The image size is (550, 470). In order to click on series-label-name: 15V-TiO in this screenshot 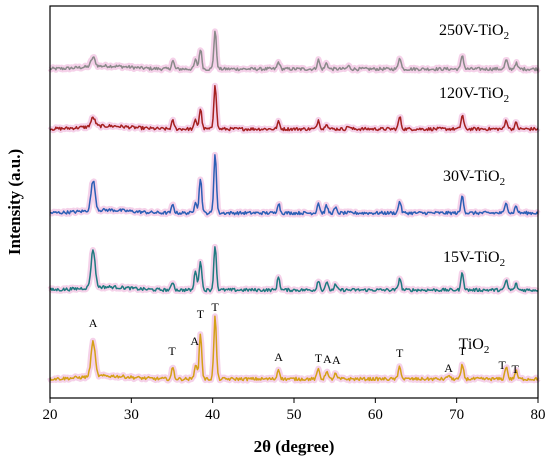, I will do `click(471, 257)`.